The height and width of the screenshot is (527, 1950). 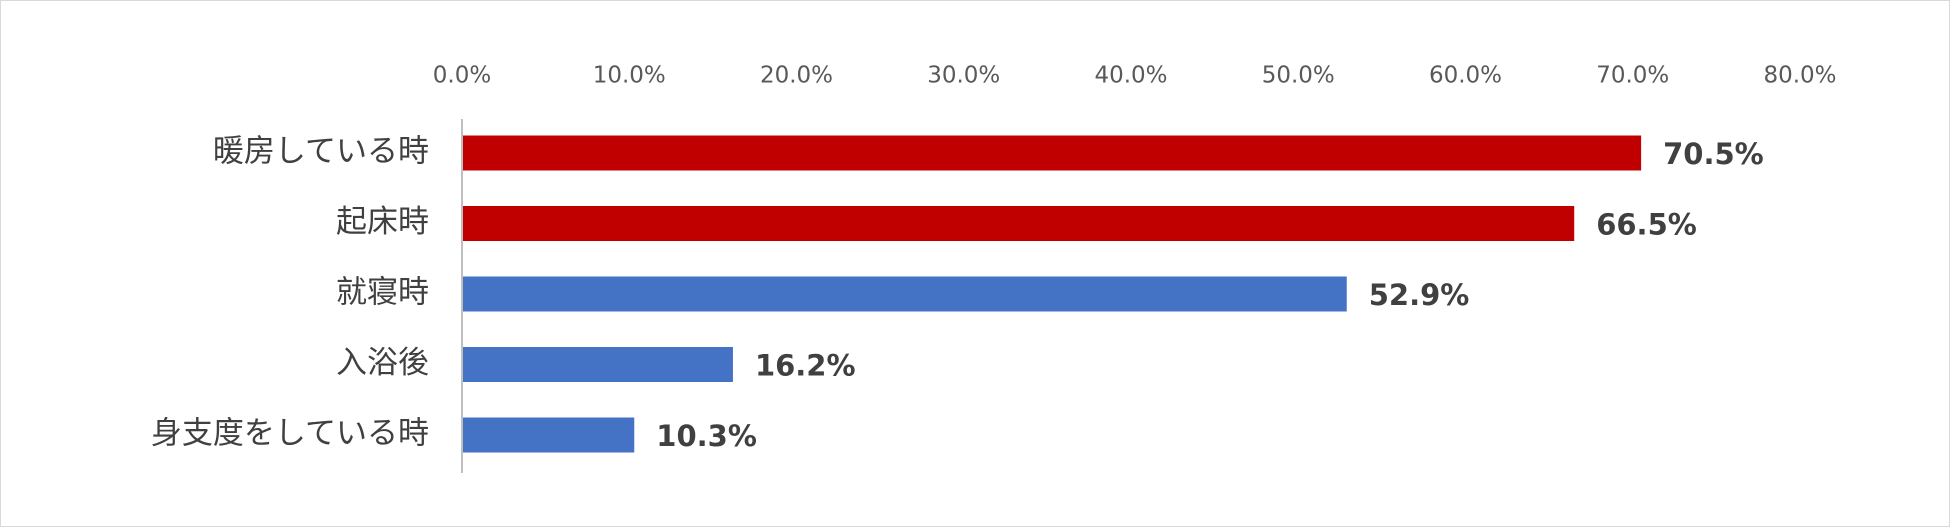 I want to click on x-tick-label: 10.0%, so click(x=629, y=76).